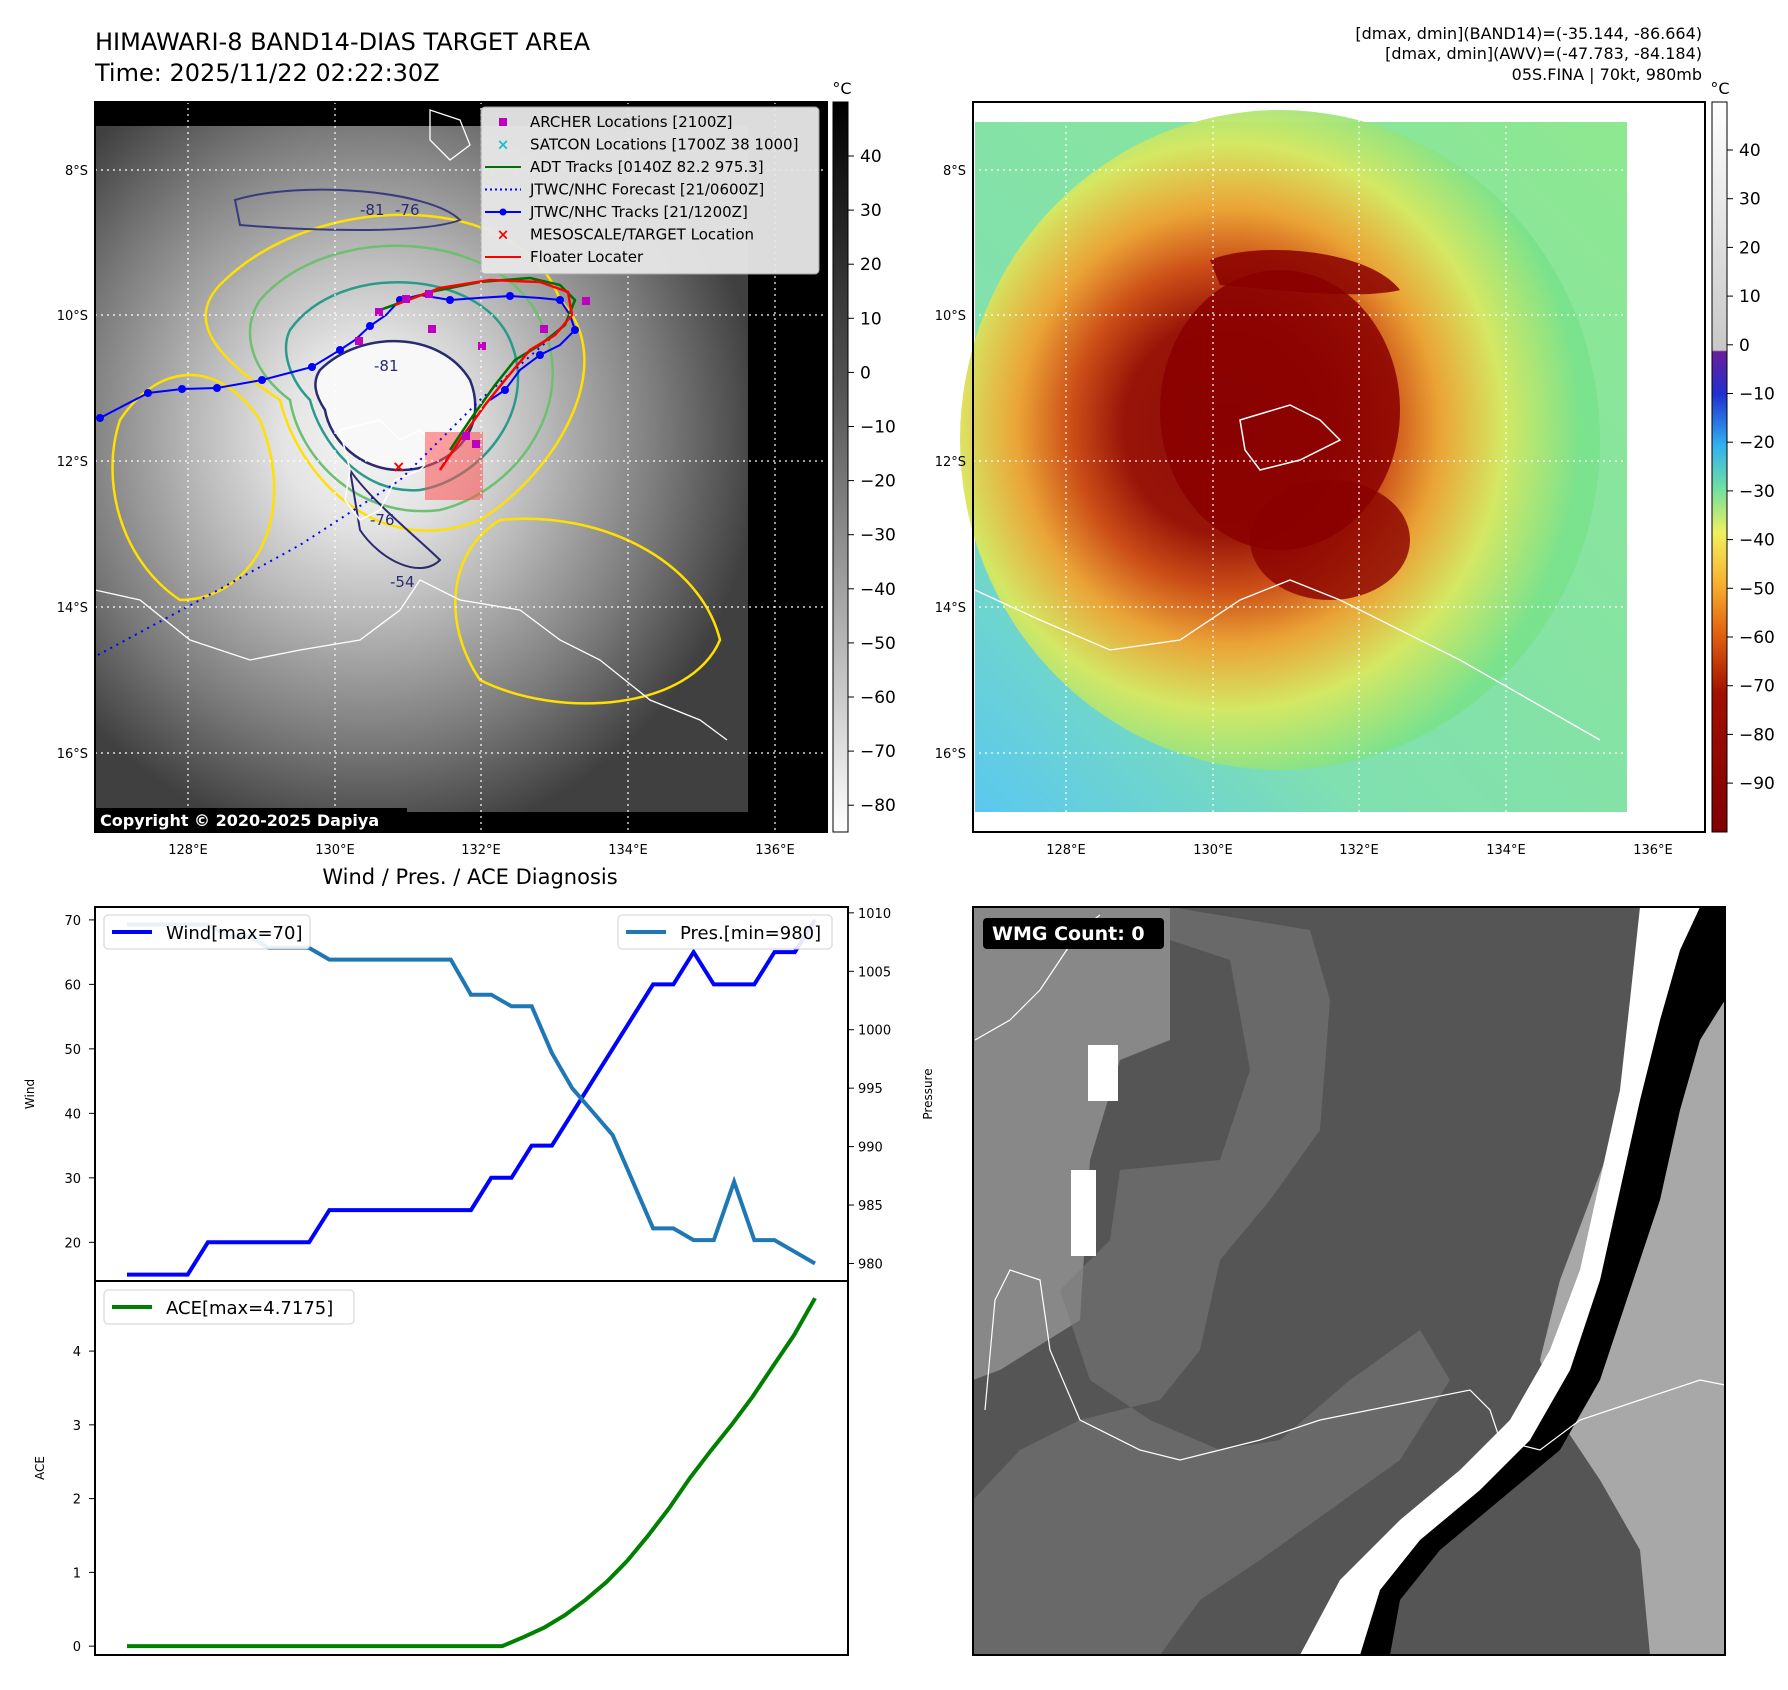 This screenshot has width=1788, height=1690. What do you see at coordinates (267, 73) in the screenshot?
I see `timestamp: Time: 2025/11/22 02:22:30Z` at bounding box center [267, 73].